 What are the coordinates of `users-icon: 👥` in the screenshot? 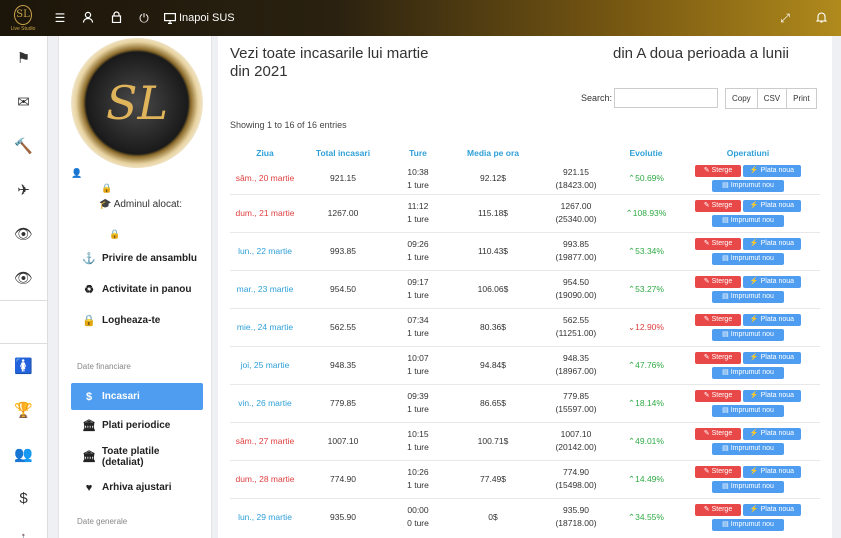 It's located at (23, 454).